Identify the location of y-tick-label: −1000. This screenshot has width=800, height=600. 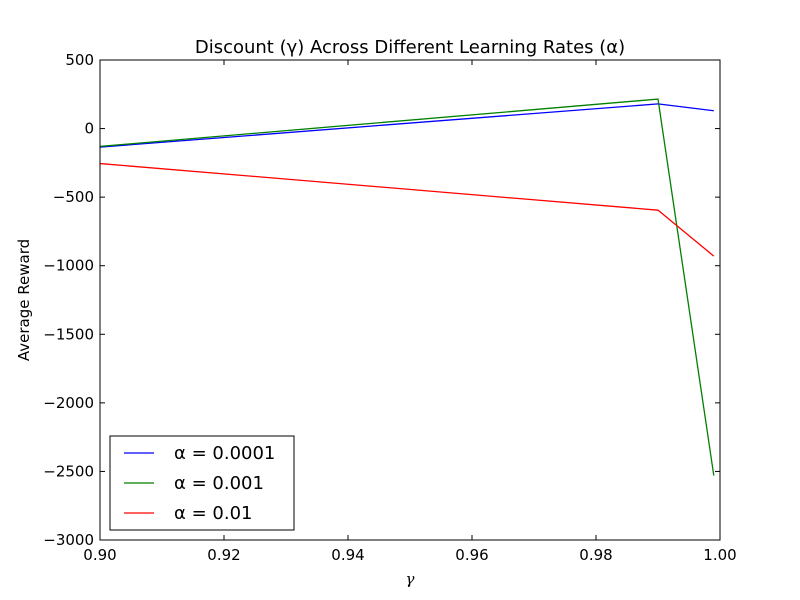
(68, 266).